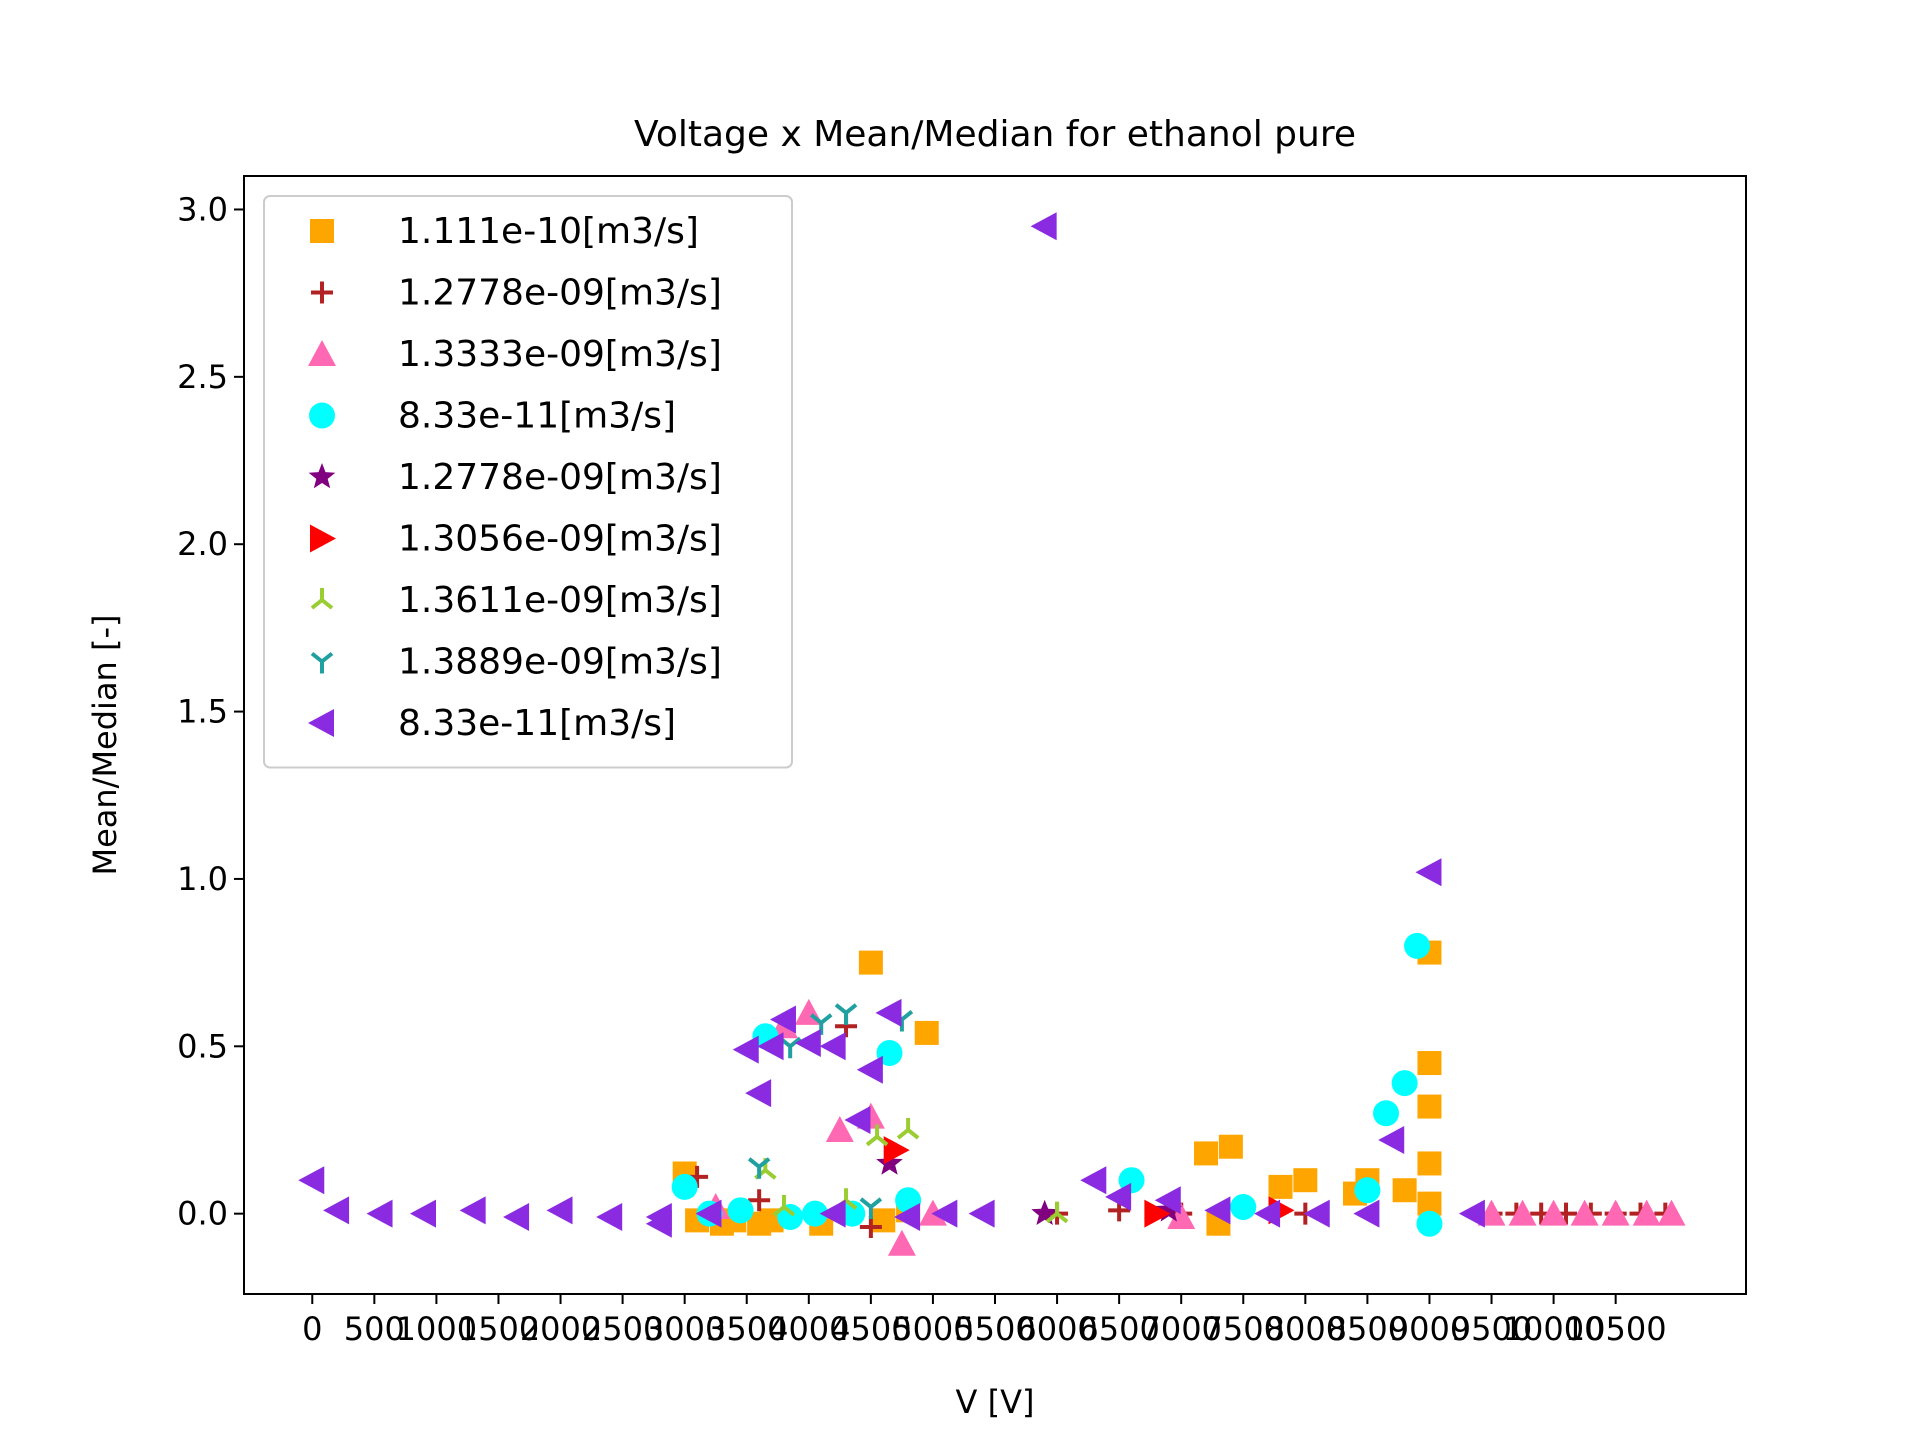  What do you see at coordinates (548, 231) in the screenshot?
I see `legend-label: 1.111e-10[m3/s]` at bounding box center [548, 231].